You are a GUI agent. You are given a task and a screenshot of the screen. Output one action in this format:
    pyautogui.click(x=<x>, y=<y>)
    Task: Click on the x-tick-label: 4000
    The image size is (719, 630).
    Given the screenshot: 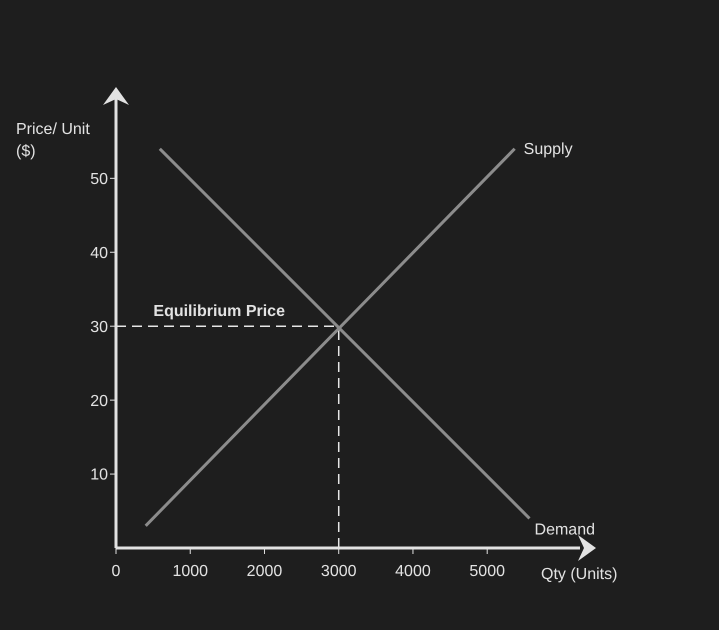 What is the action you would take?
    pyautogui.click(x=413, y=571)
    